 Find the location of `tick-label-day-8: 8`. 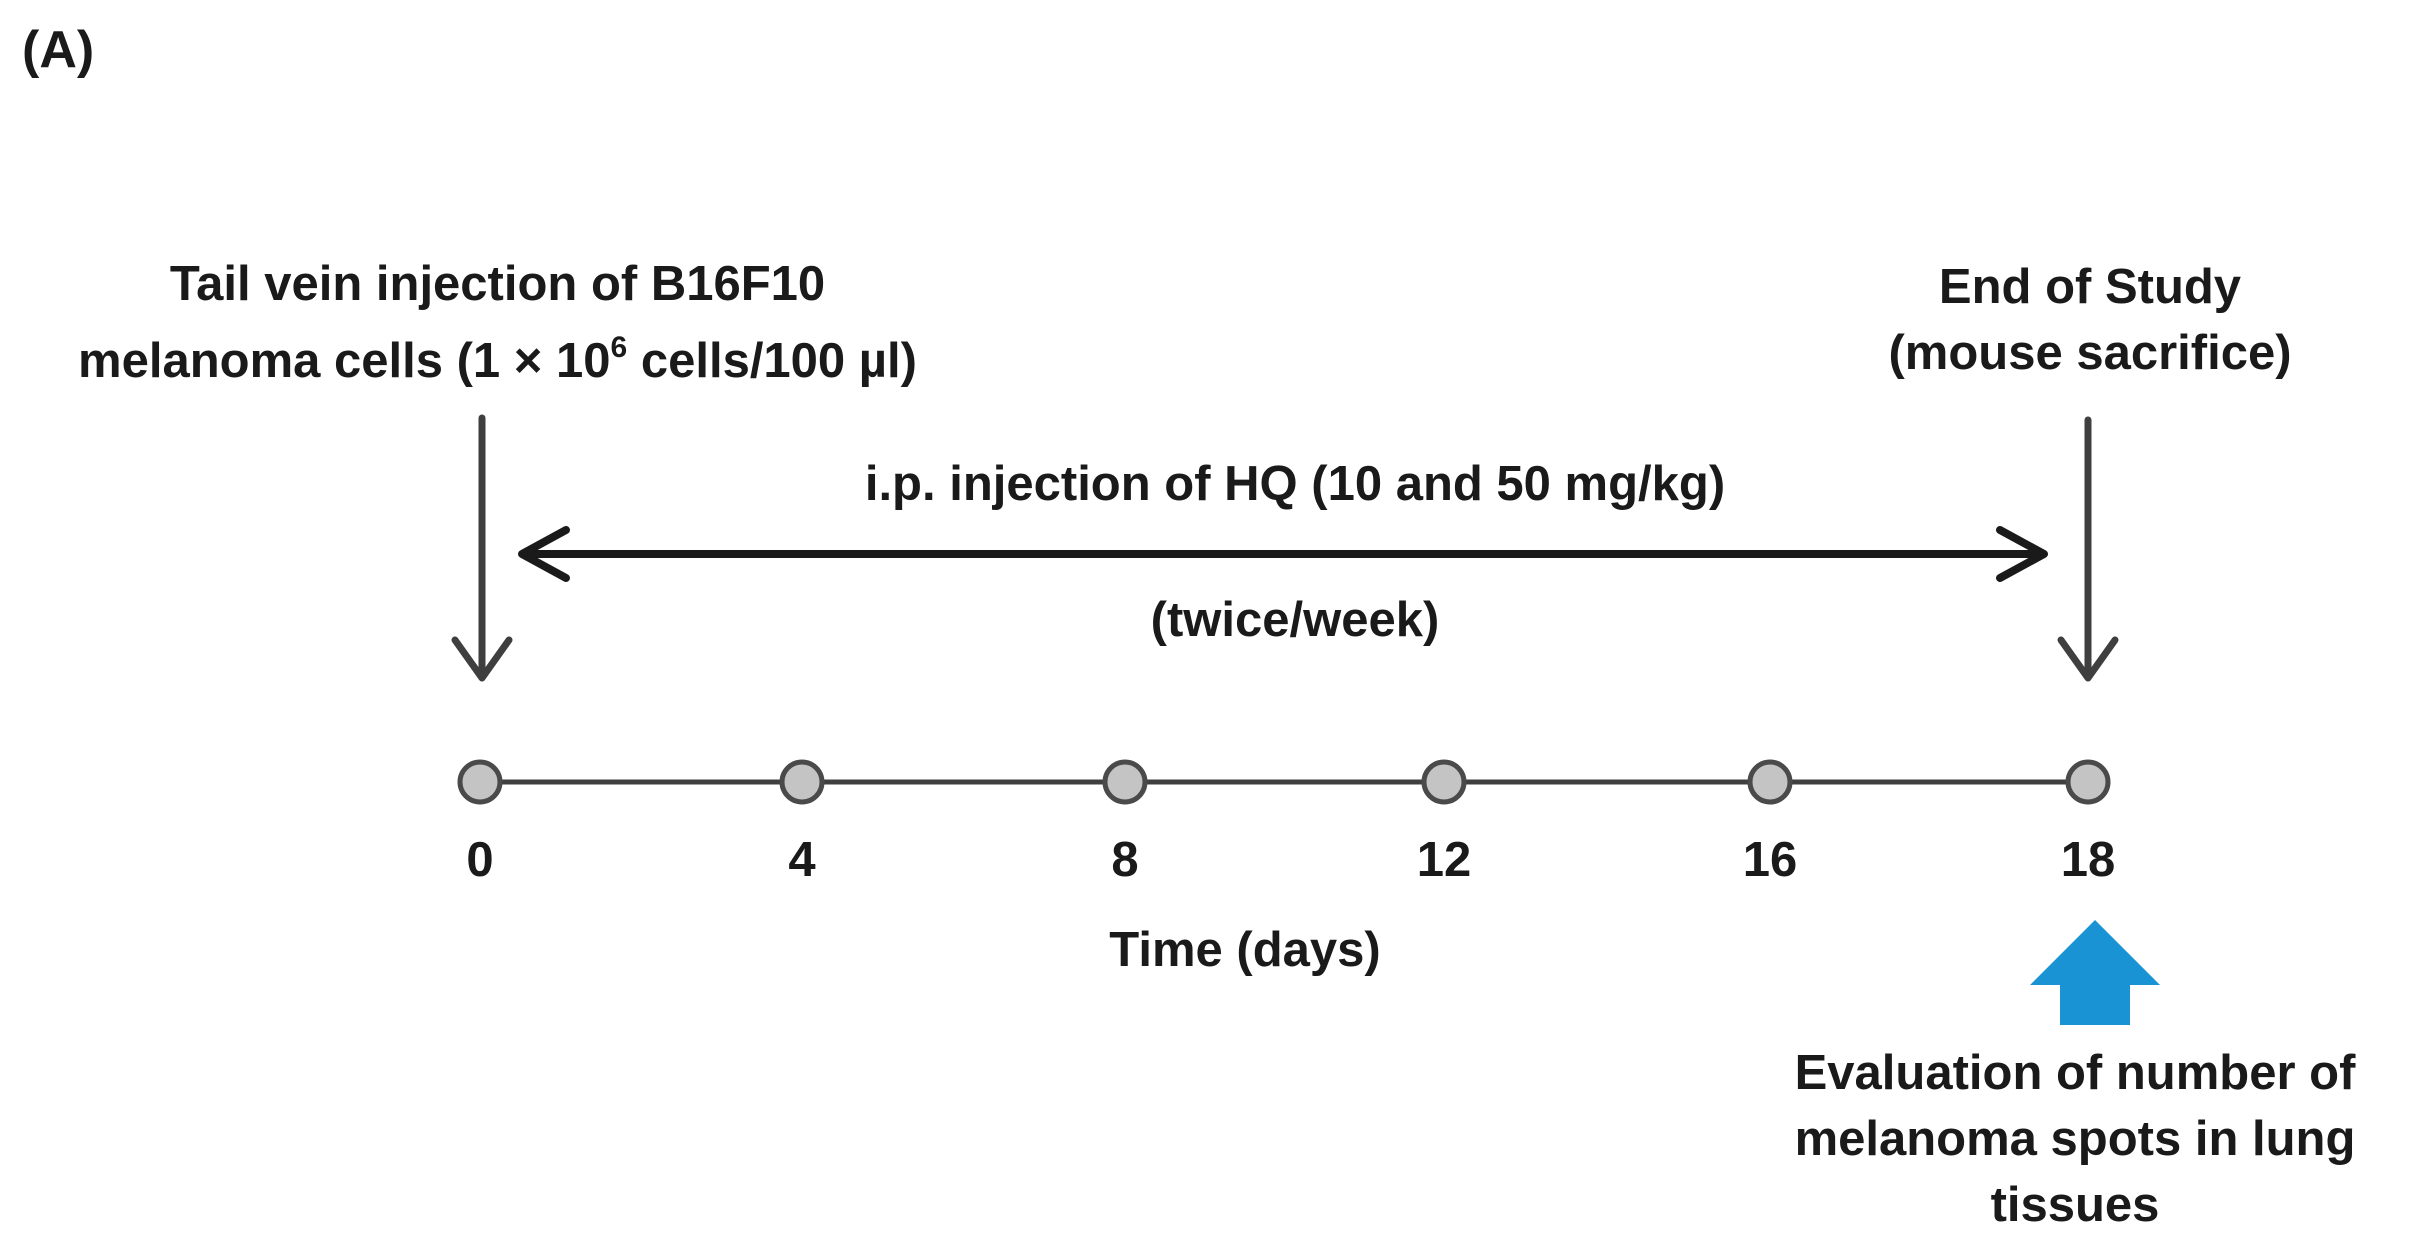

tick-label-day-8: 8 is located at coordinates (1125, 860).